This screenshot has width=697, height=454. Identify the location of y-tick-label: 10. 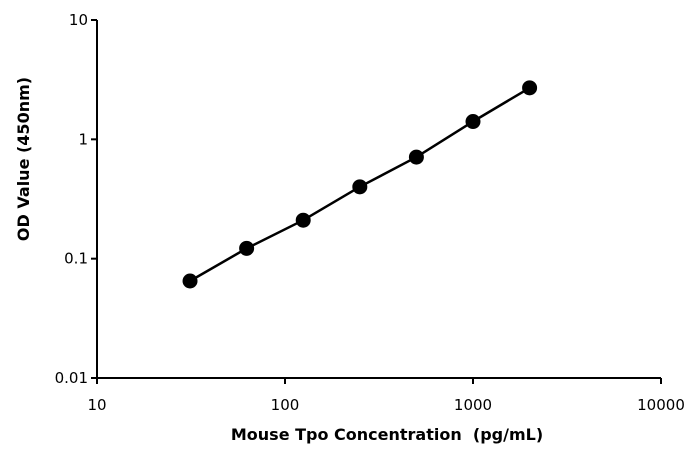
(78, 20).